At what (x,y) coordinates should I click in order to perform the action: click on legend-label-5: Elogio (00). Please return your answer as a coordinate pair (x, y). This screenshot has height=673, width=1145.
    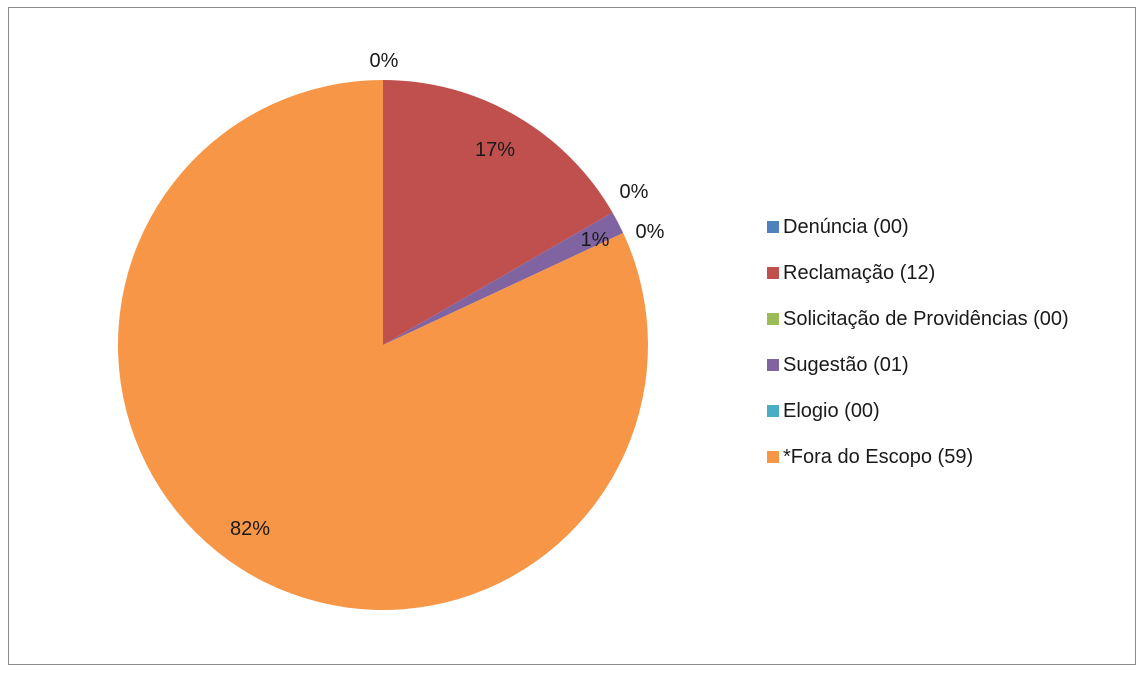
    Looking at the image, I should click on (831, 410).